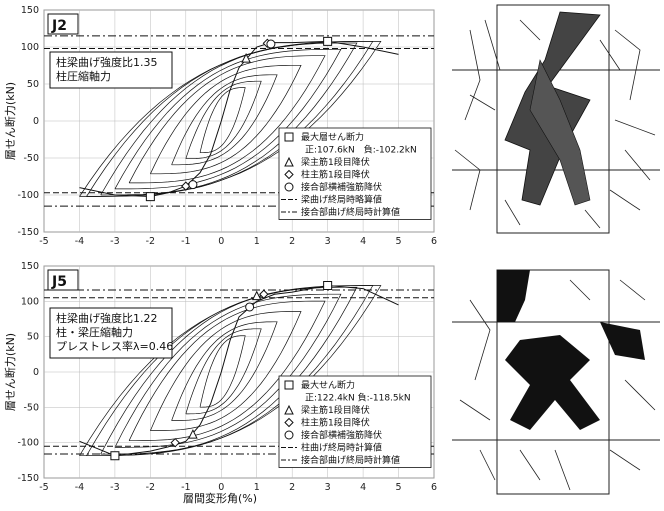 The width and height of the screenshot is (664, 511). I want to click on crack-pattern-photo-j5, so click(556, 382).